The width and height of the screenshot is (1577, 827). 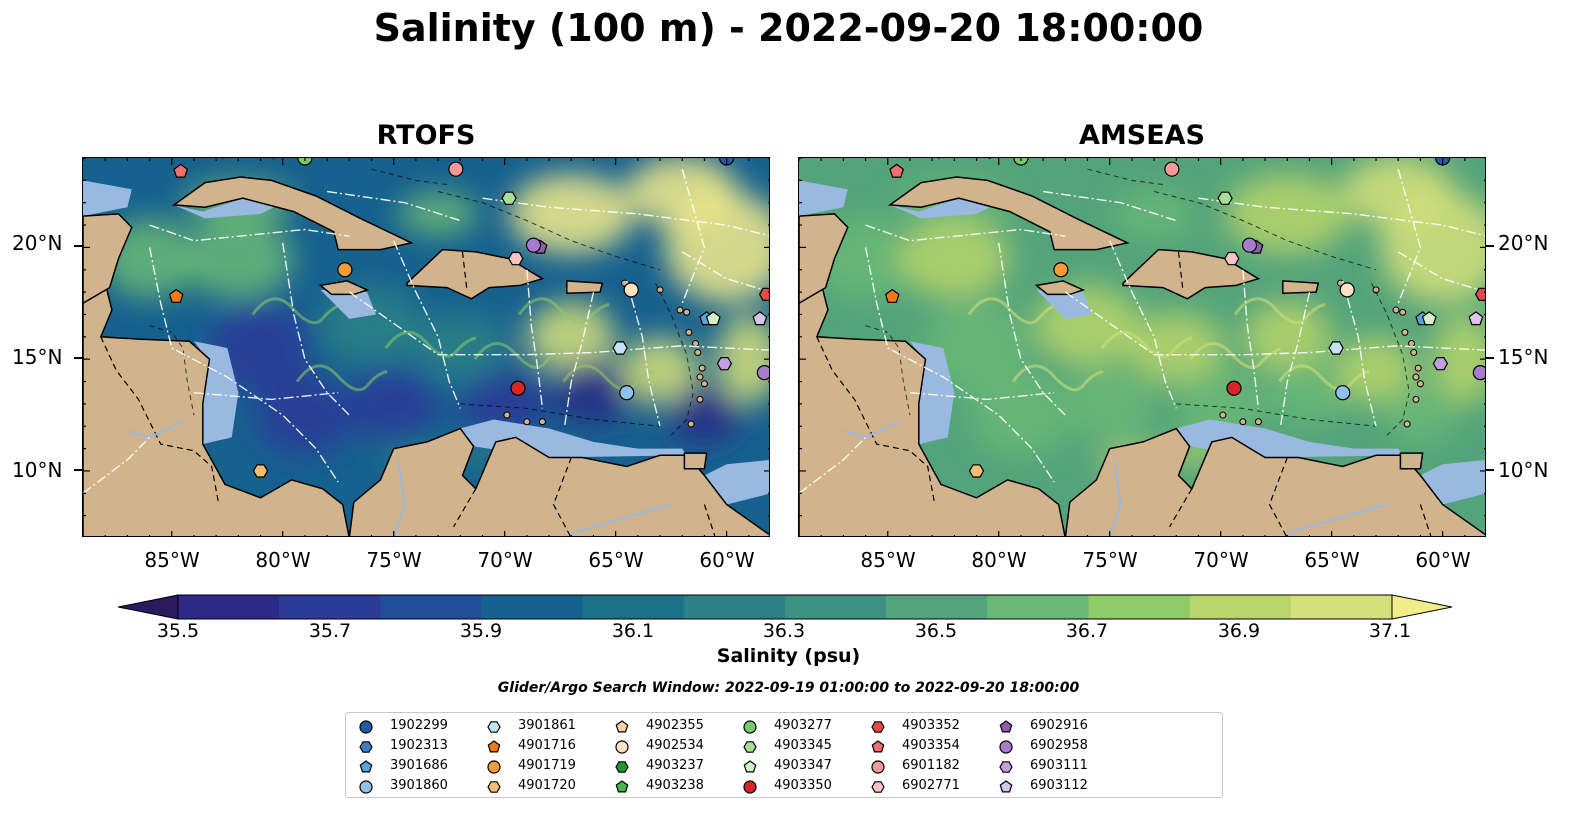 I want to click on legend-label: 4903352, so click(x=931, y=725).